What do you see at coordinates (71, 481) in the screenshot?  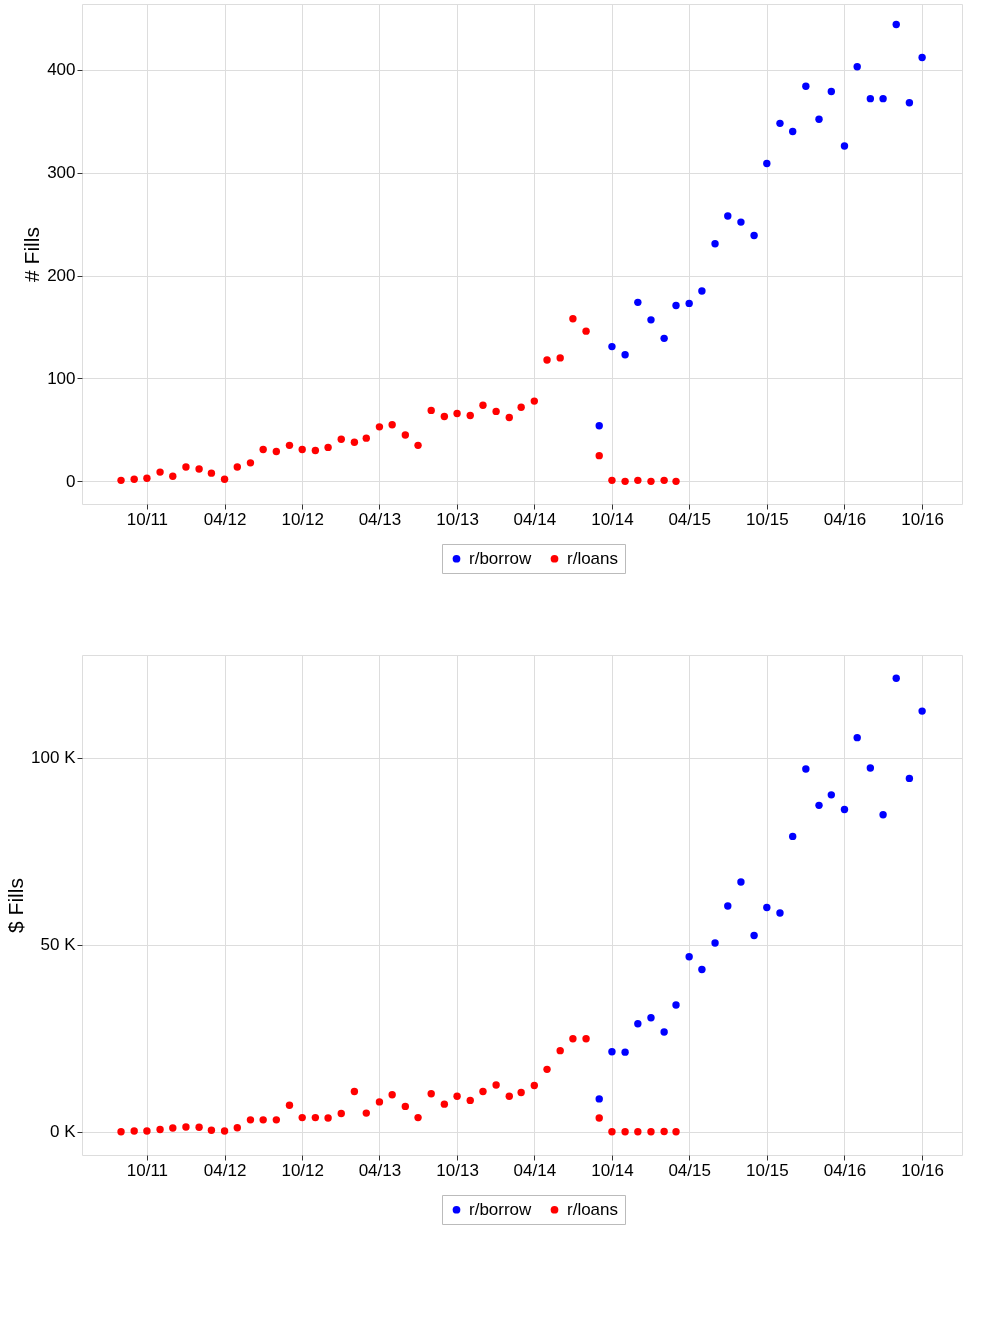 I see `y-tick-label: 0` at bounding box center [71, 481].